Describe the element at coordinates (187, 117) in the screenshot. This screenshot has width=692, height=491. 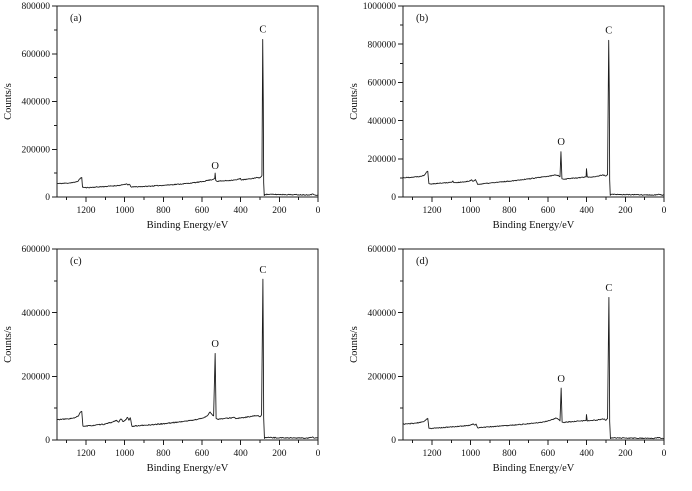
I see `spectrum-trace-(a)` at that location.